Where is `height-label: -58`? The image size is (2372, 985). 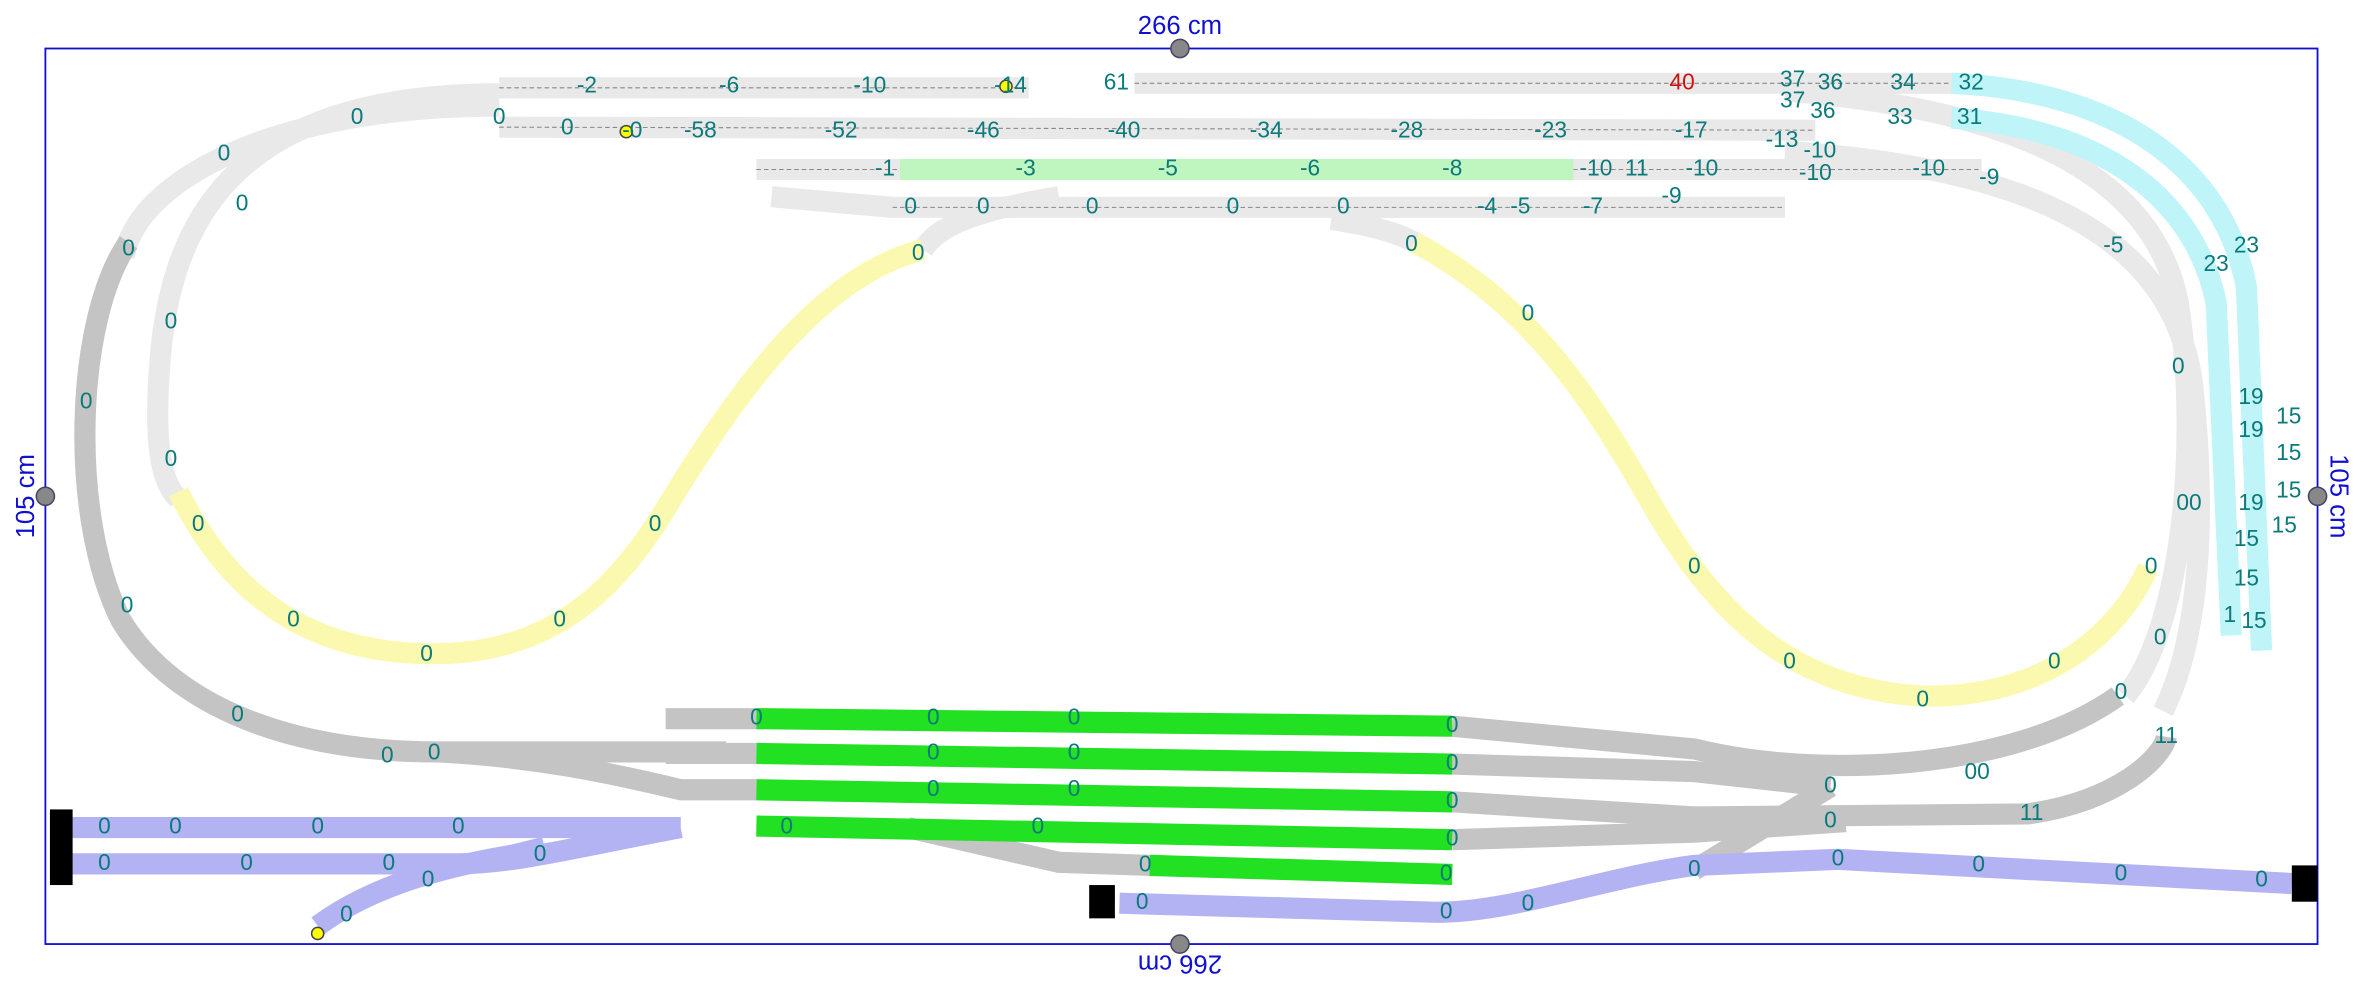 height-label: -58 is located at coordinates (700, 130).